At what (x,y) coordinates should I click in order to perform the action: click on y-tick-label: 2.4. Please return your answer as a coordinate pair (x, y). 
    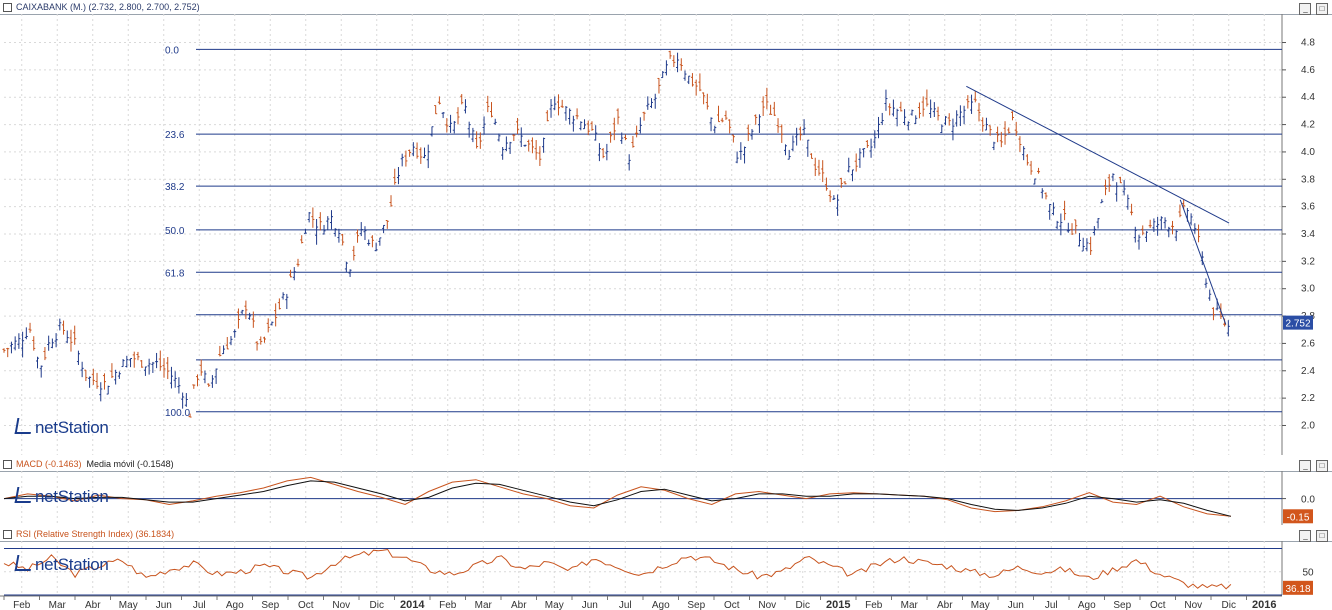
    Looking at the image, I should click on (1308, 371).